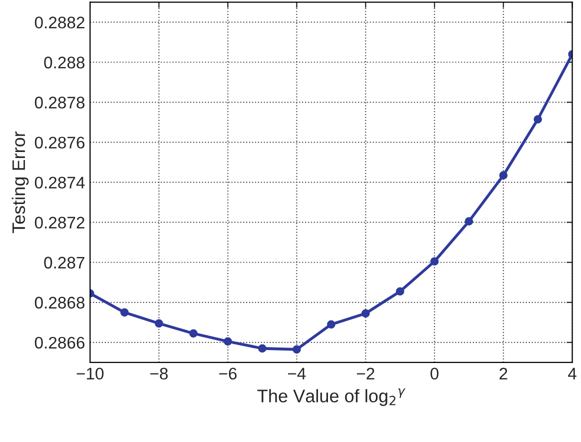 The height and width of the screenshot is (442, 581). I want to click on y-tick-label: 0.287, so click(64, 262).